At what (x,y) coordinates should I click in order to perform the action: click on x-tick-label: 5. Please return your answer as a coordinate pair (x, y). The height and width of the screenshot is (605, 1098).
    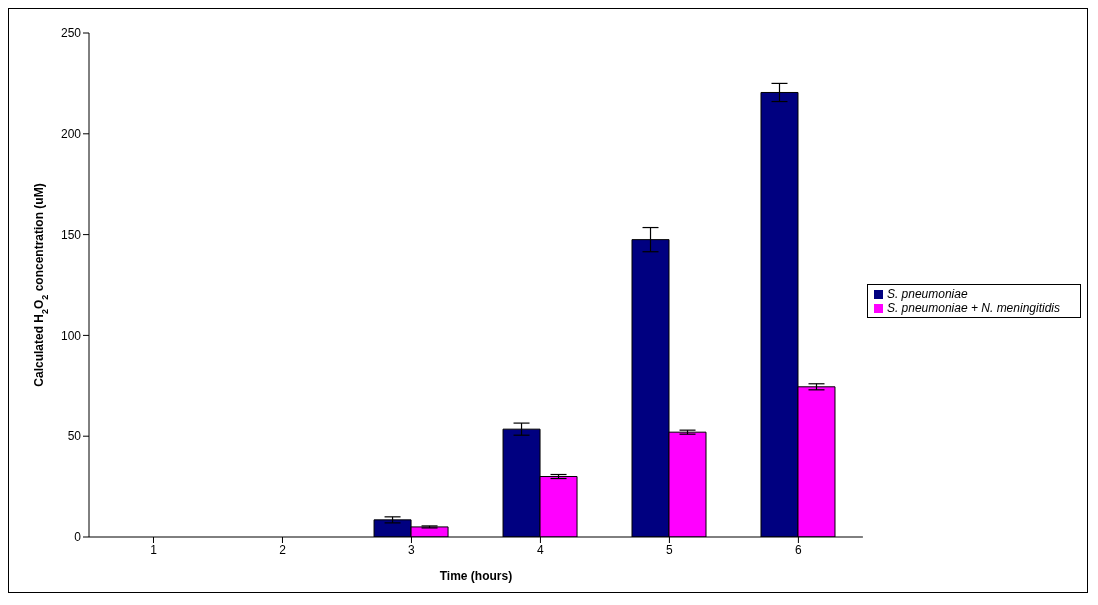
    Looking at the image, I should click on (670, 549).